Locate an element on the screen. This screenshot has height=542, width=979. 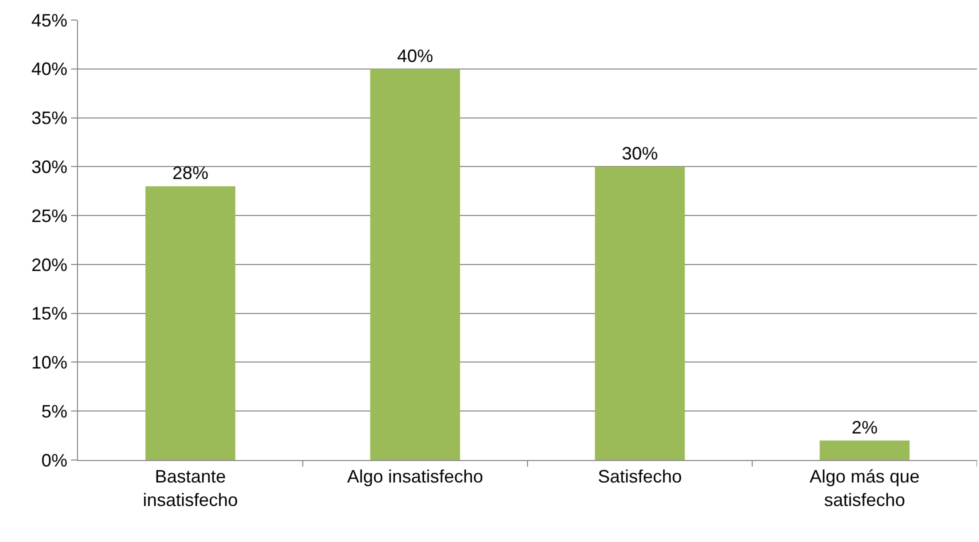
y-tick-label: 0% is located at coordinates (54, 460).